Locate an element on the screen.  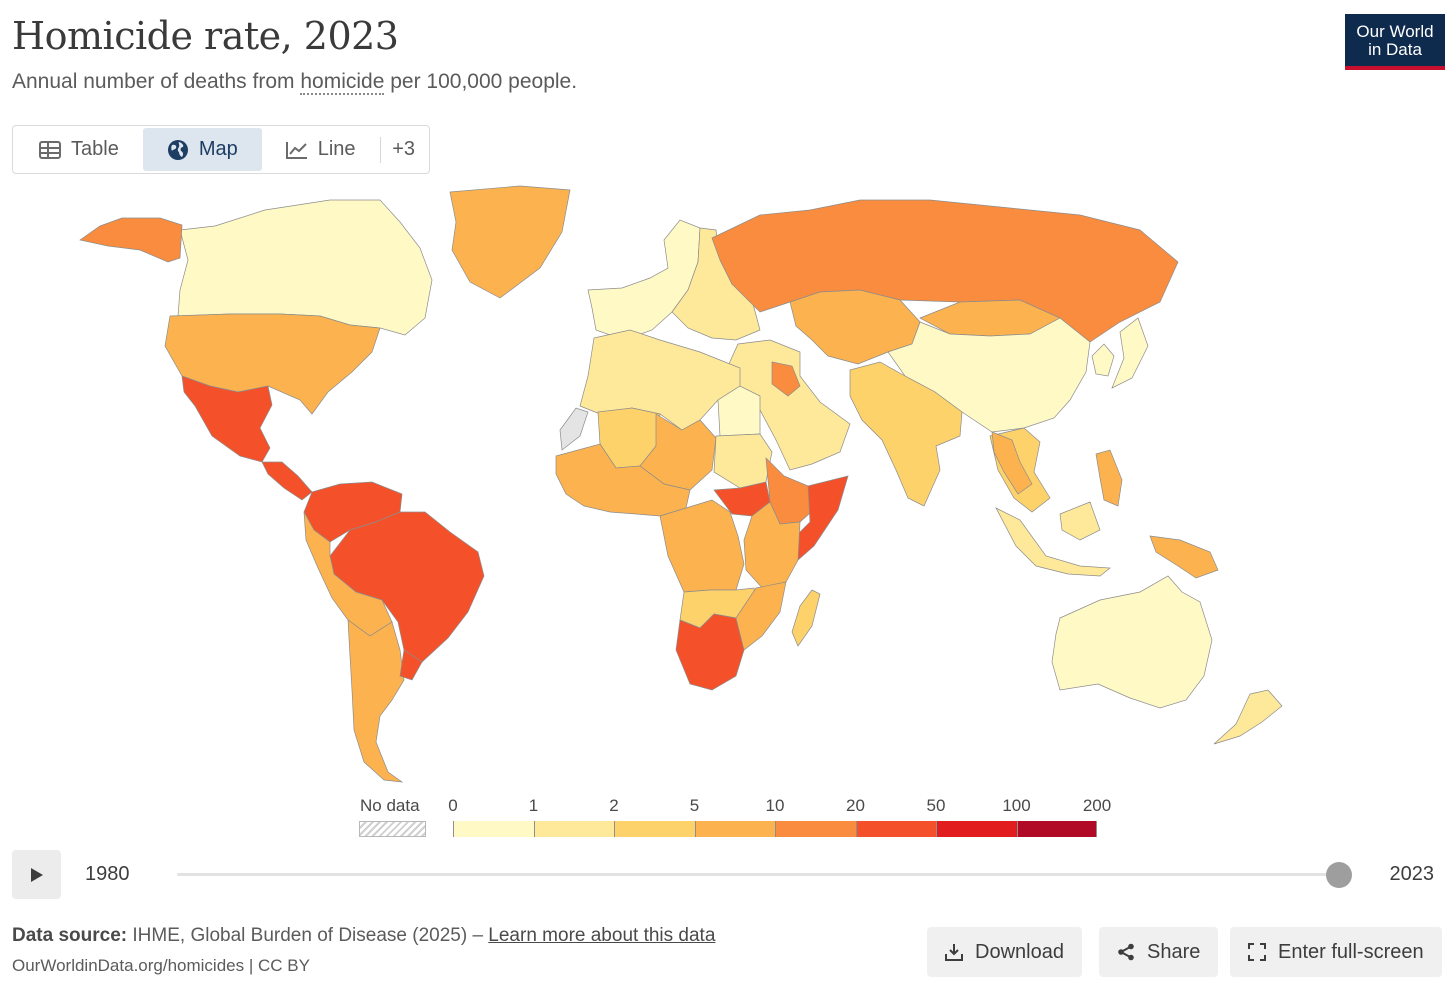
region-greenland: Greenland is located at coordinates (510, 242).